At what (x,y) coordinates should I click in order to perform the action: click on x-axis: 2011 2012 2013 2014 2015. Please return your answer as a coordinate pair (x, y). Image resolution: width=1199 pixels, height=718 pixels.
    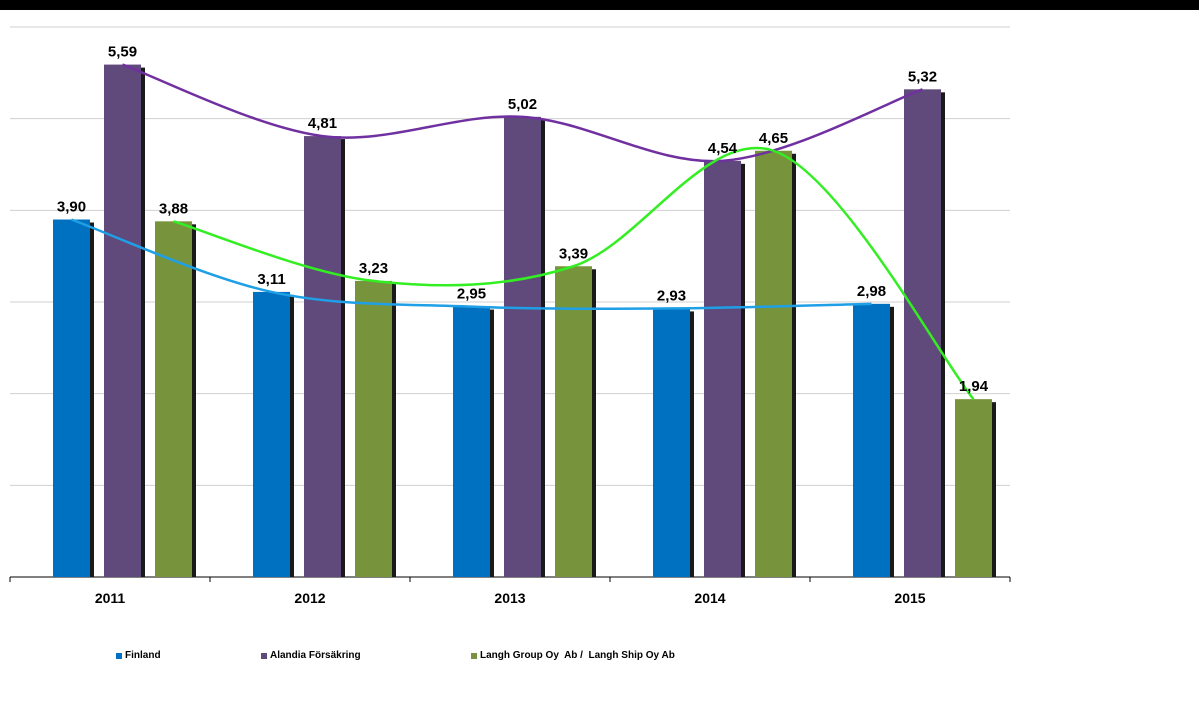
    Looking at the image, I should click on (510, 591).